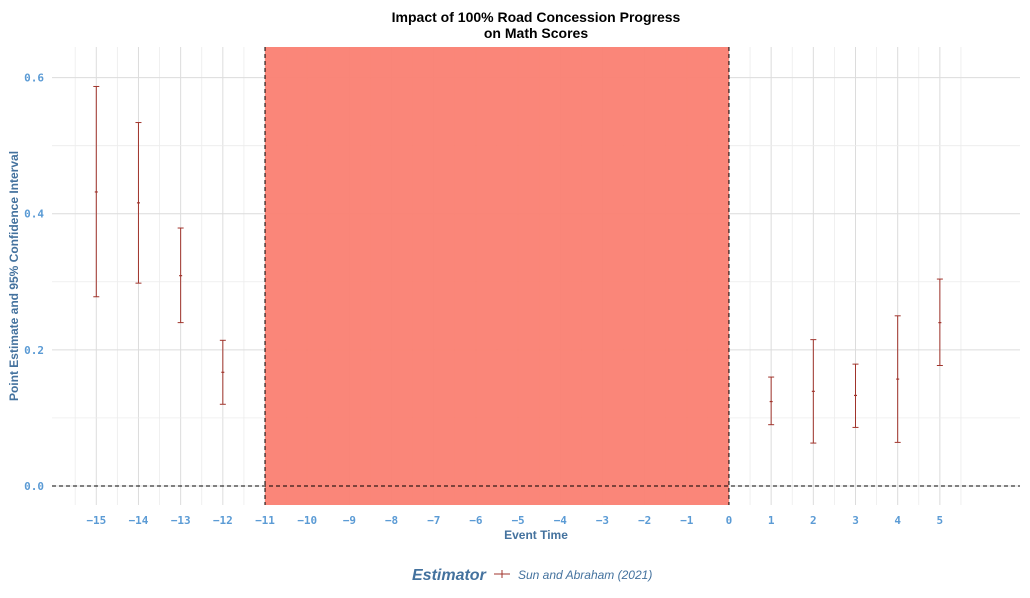 This screenshot has width=1030, height=598. I want to click on x-axis-label: Event Time, so click(536, 535).